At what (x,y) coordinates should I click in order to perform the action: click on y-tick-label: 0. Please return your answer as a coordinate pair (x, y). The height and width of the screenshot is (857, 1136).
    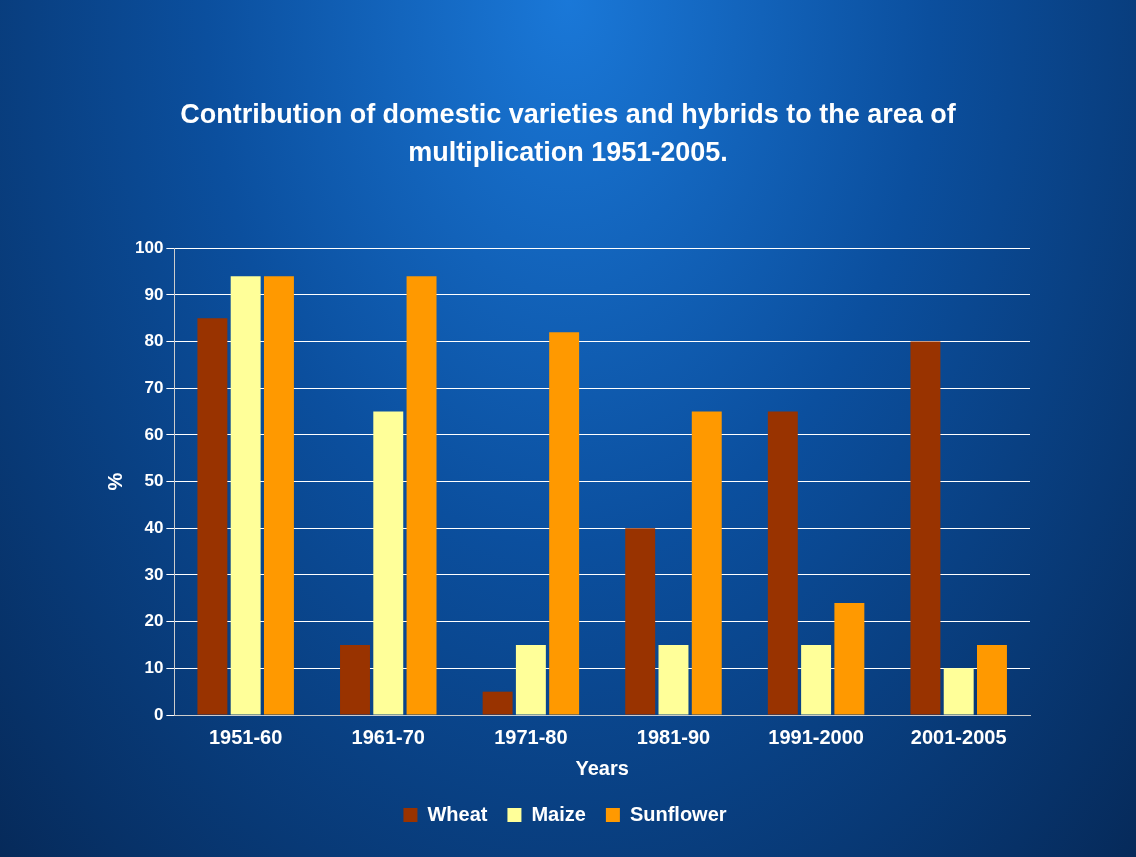
    Looking at the image, I should click on (158, 714).